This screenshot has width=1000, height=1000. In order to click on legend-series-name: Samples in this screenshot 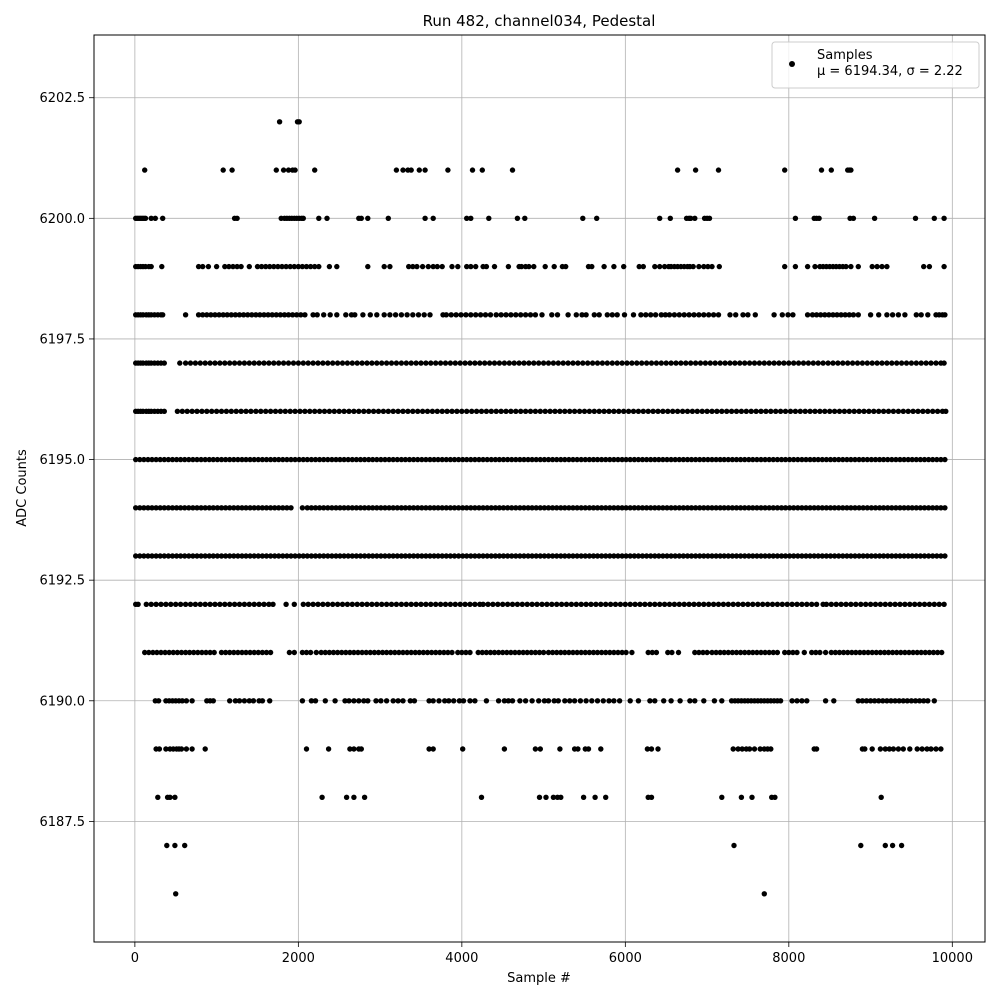, I will do `click(845, 55)`.